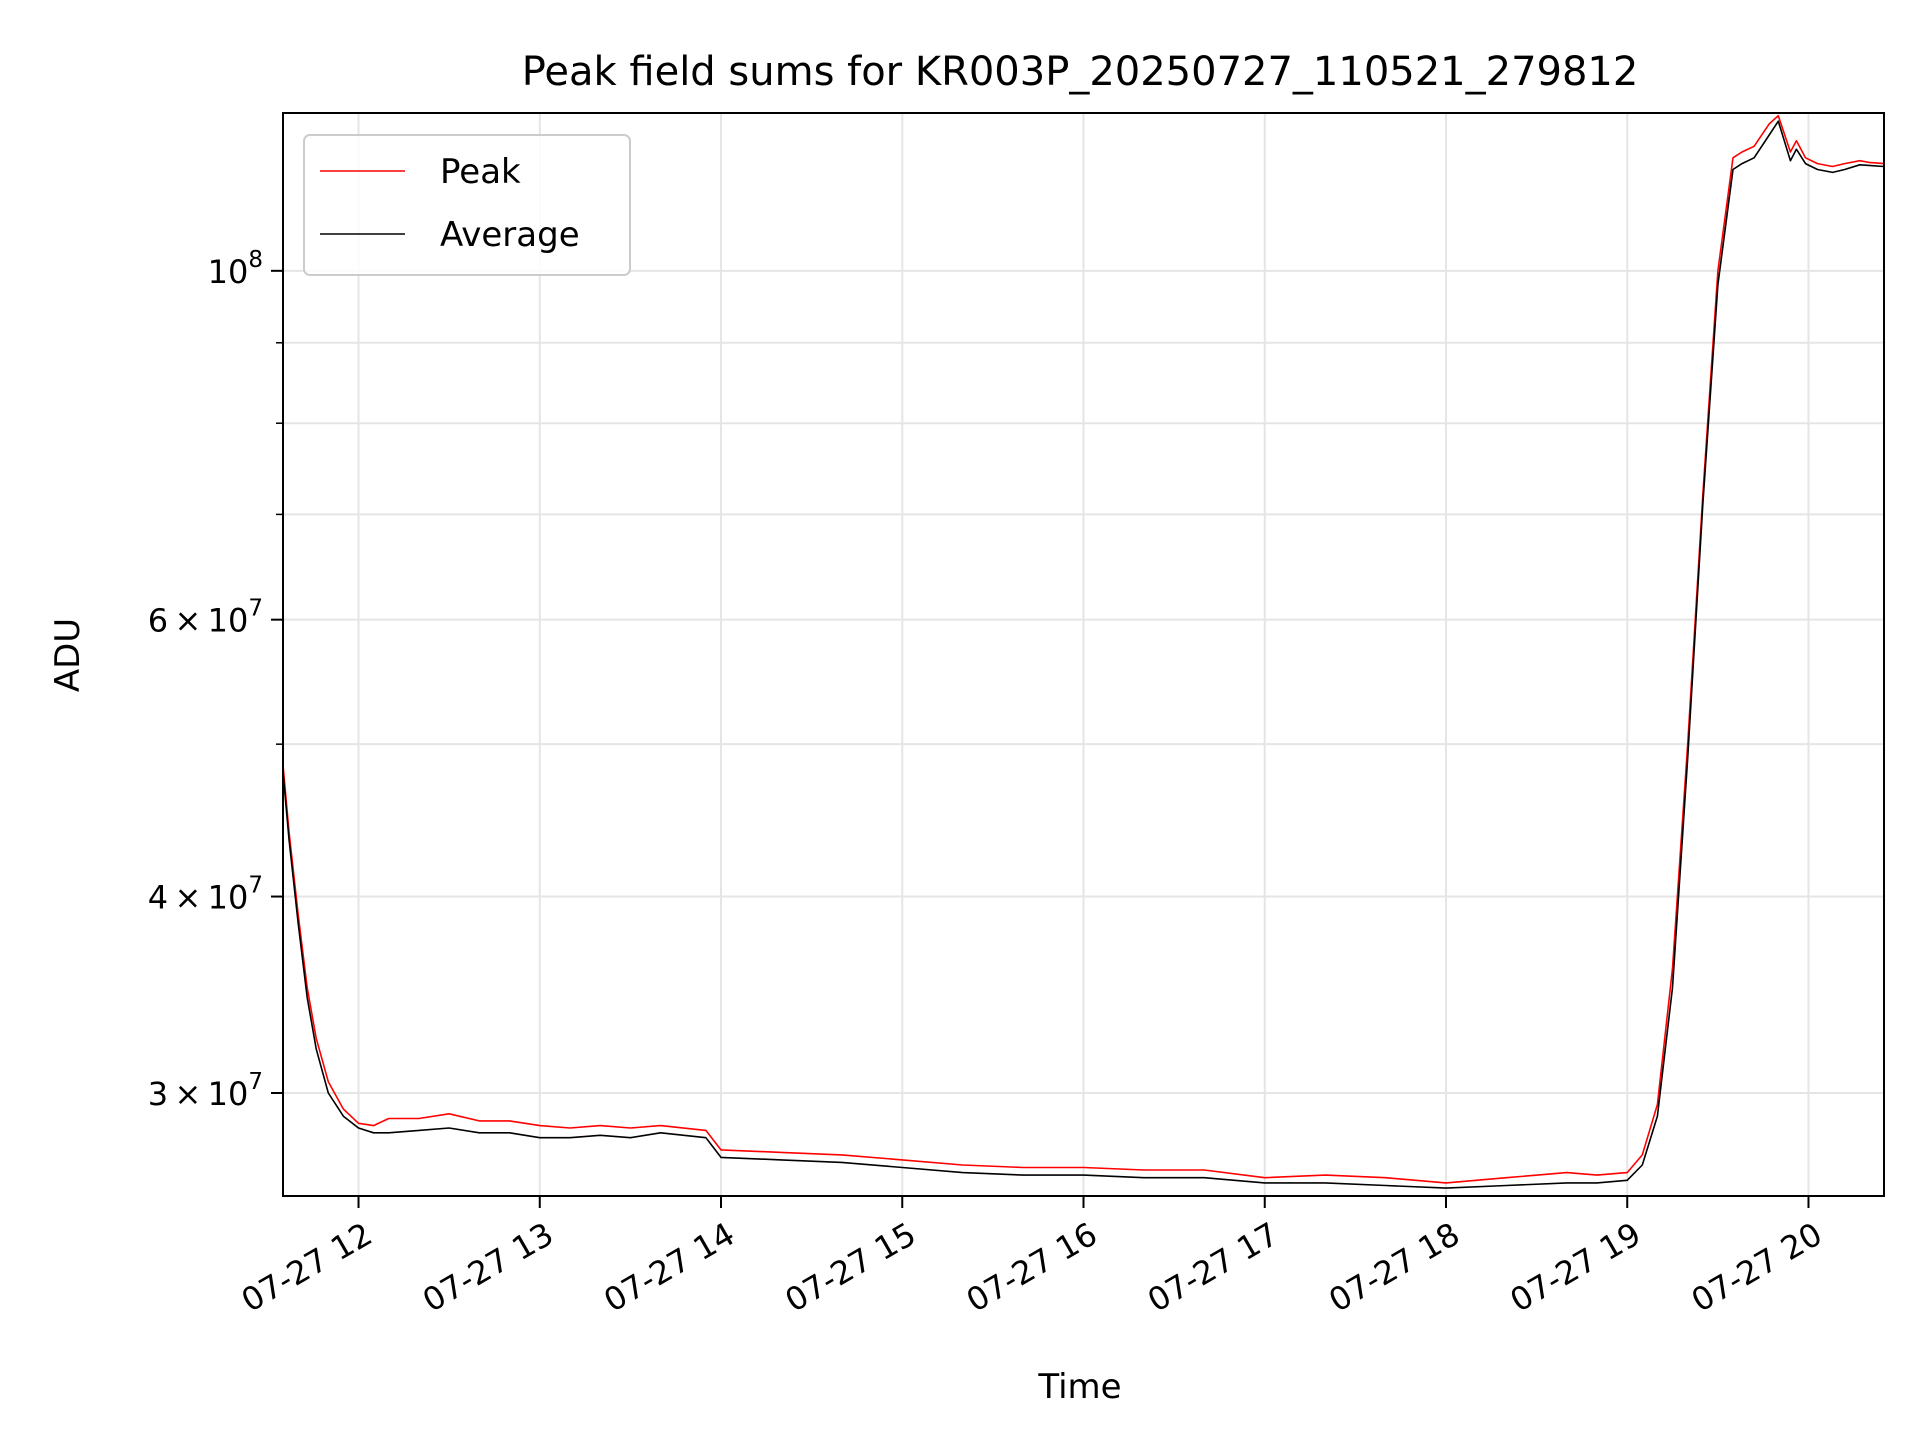 The width and height of the screenshot is (1920, 1440). What do you see at coordinates (851, 1267) in the screenshot?
I see `x-tick-label: 07-27 15` at bounding box center [851, 1267].